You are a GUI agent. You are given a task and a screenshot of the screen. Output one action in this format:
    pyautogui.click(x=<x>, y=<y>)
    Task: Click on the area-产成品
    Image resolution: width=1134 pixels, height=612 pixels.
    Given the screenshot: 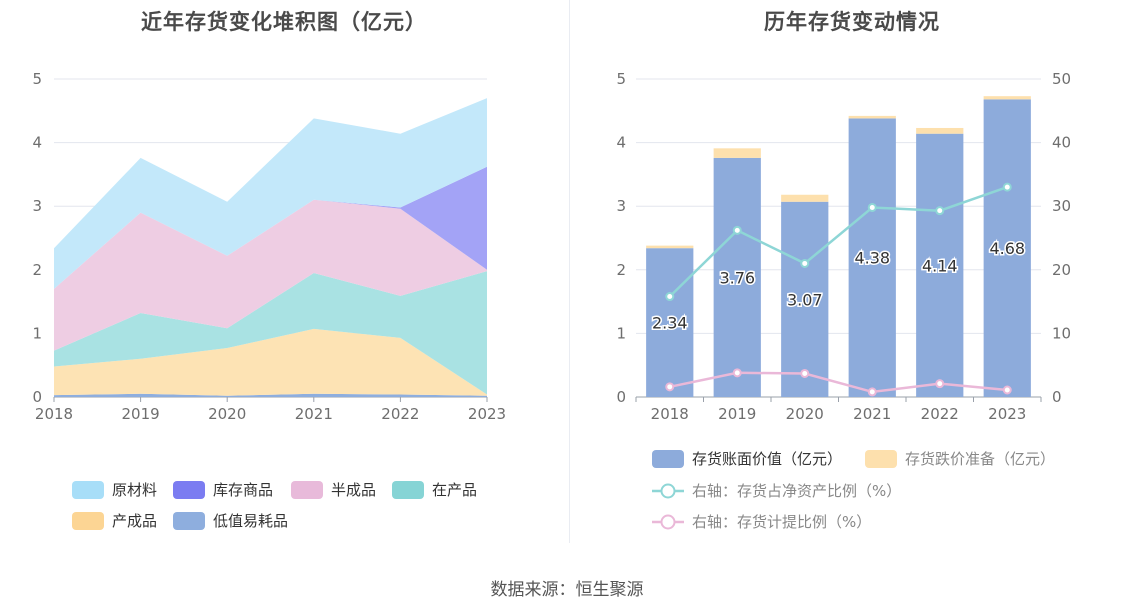 What is the action you would take?
    pyautogui.click(x=270, y=362)
    